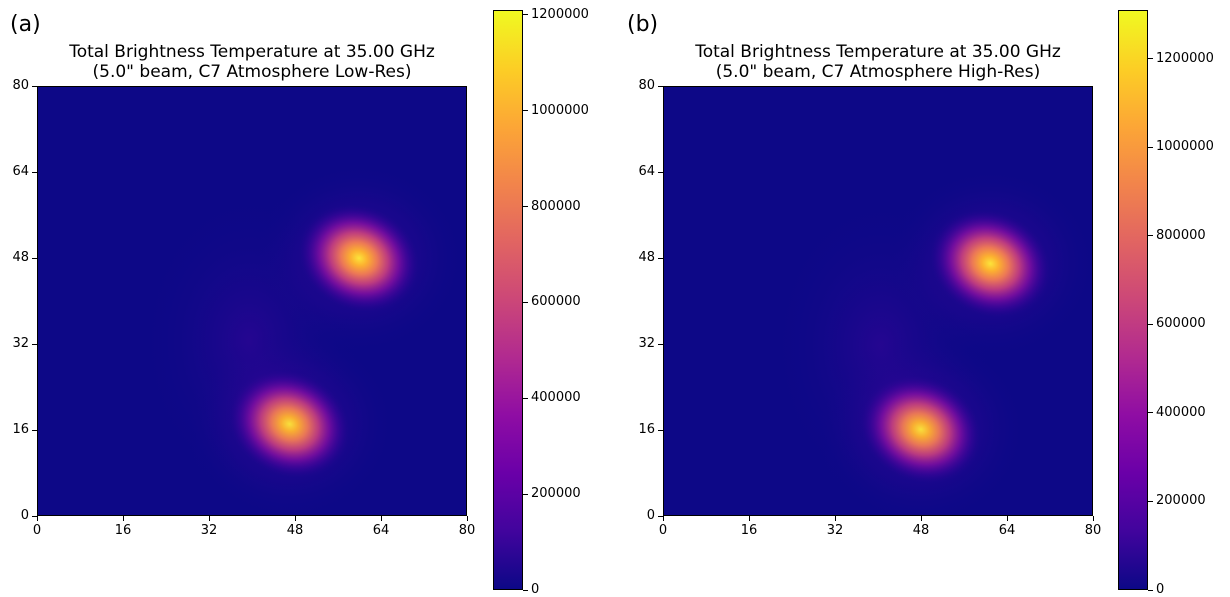 The image size is (1230, 597). What do you see at coordinates (25, 24) in the screenshot?
I see `panel-label: (a)` at bounding box center [25, 24].